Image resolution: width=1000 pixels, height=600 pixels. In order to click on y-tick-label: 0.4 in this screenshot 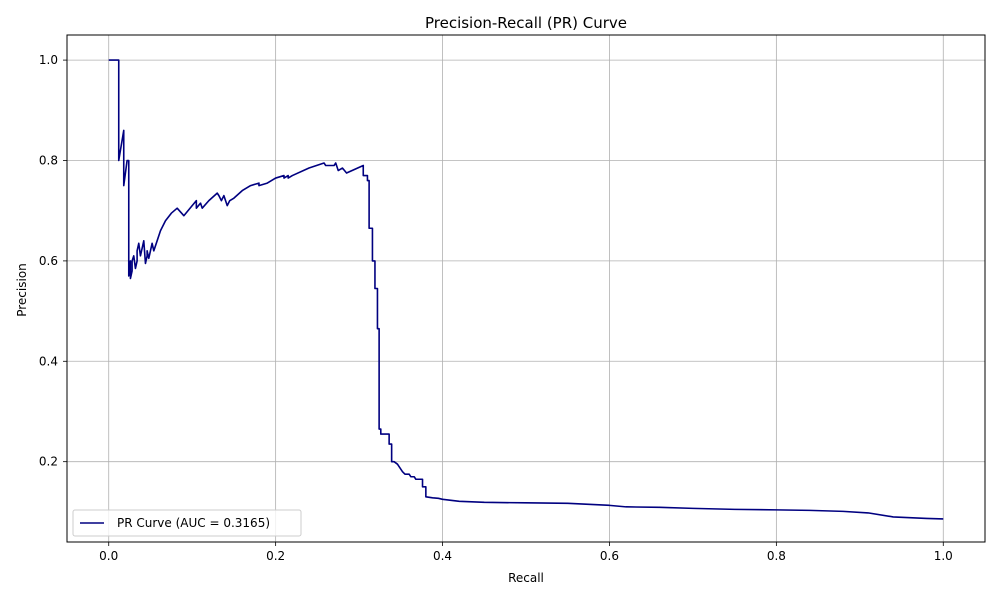, I will do `click(48, 361)`.